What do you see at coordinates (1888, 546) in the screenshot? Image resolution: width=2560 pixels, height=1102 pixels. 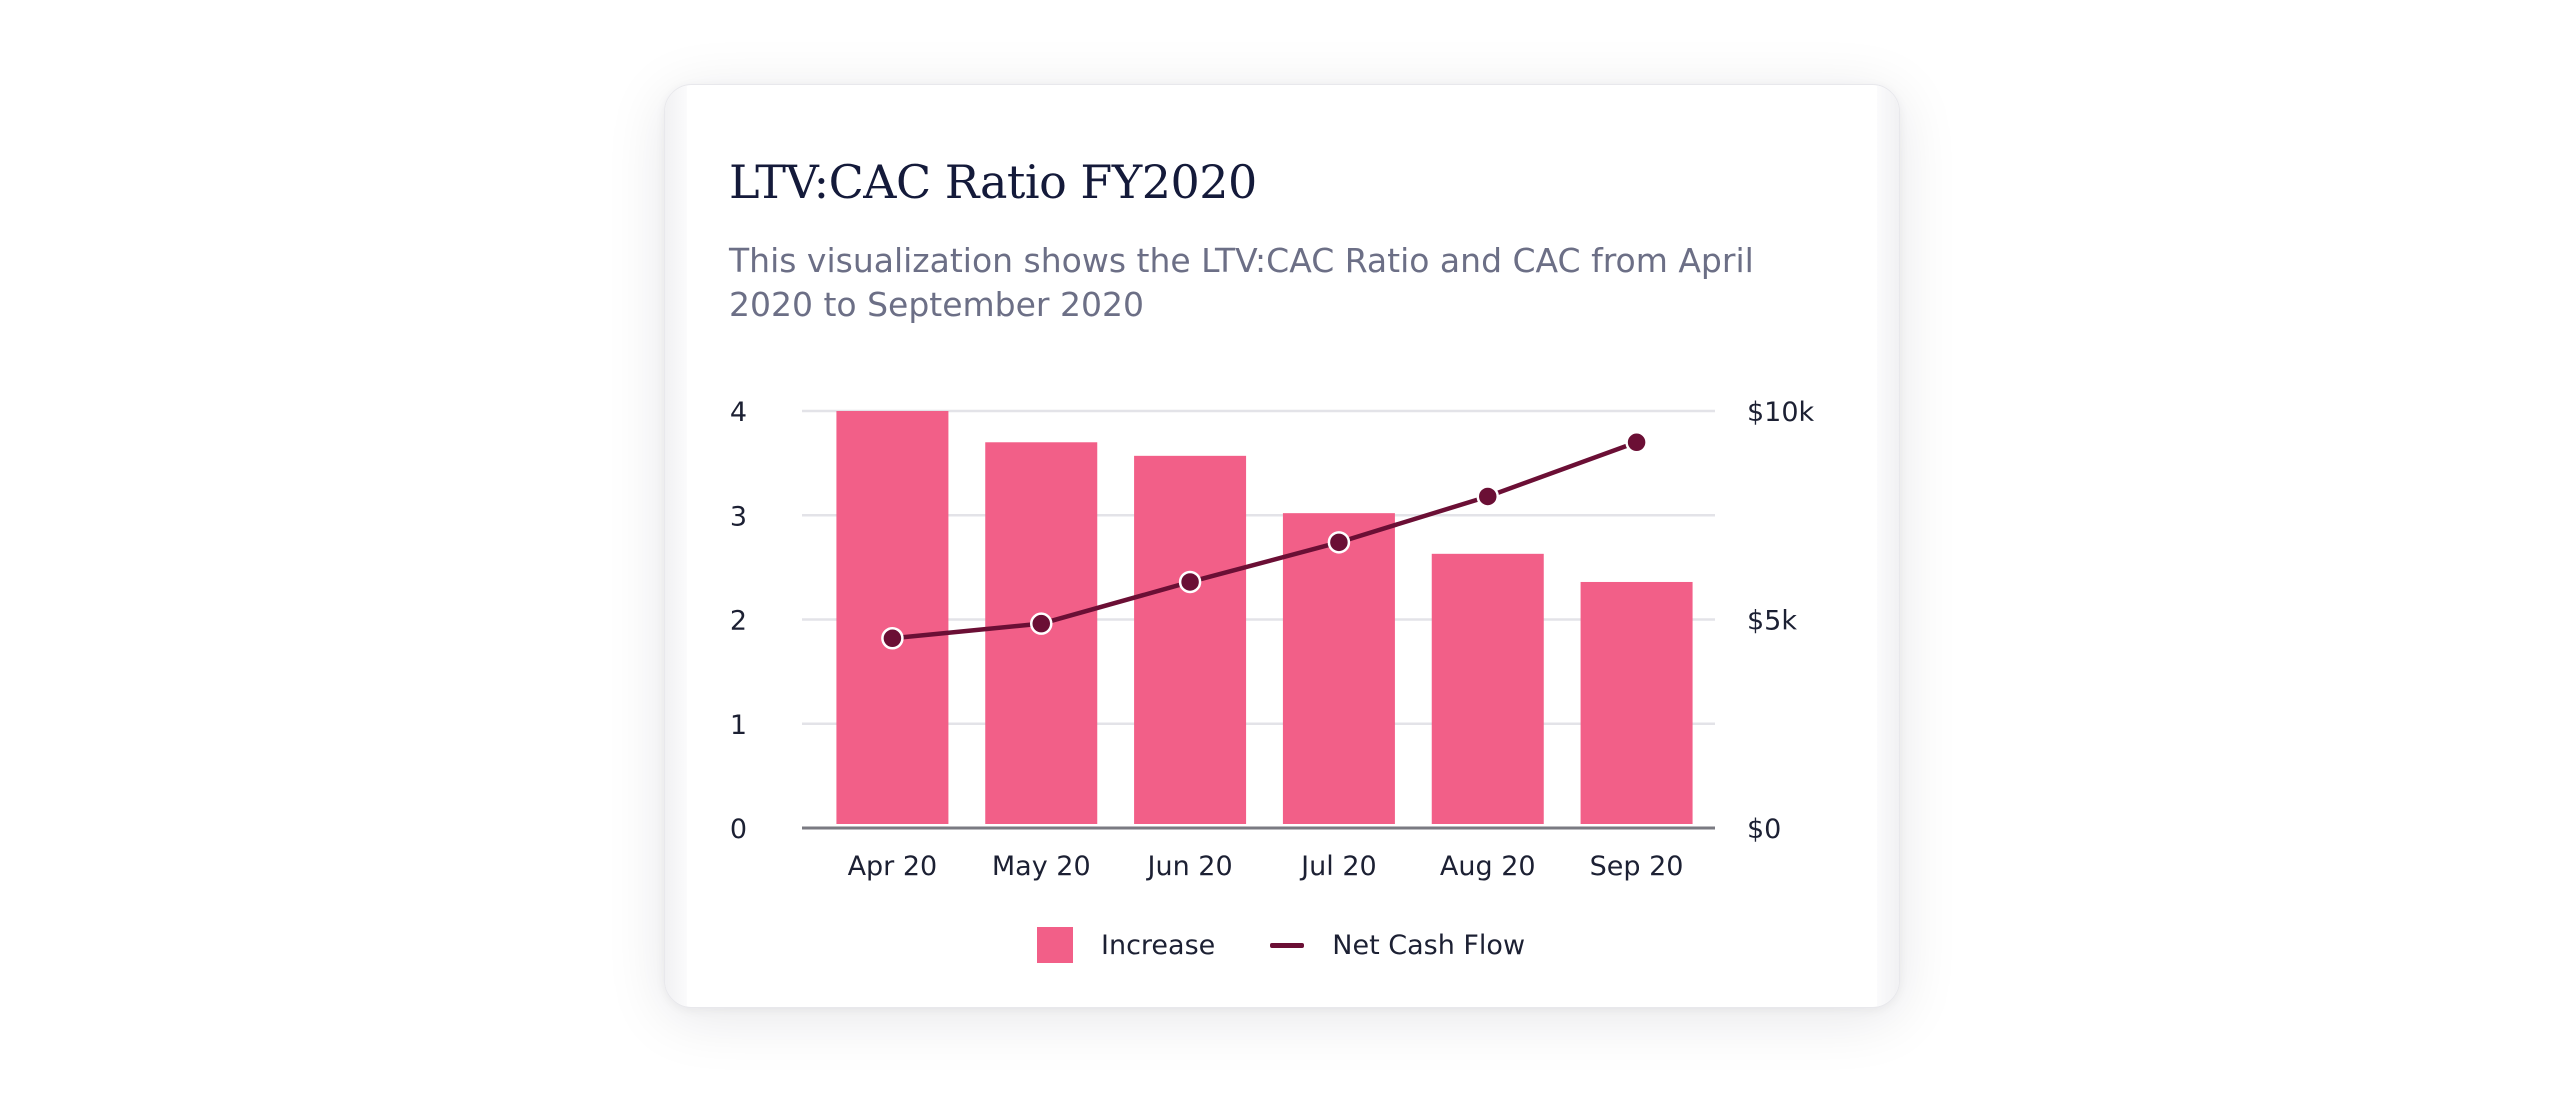 I see `card-right-edge` at bounding box center [1888, 546].